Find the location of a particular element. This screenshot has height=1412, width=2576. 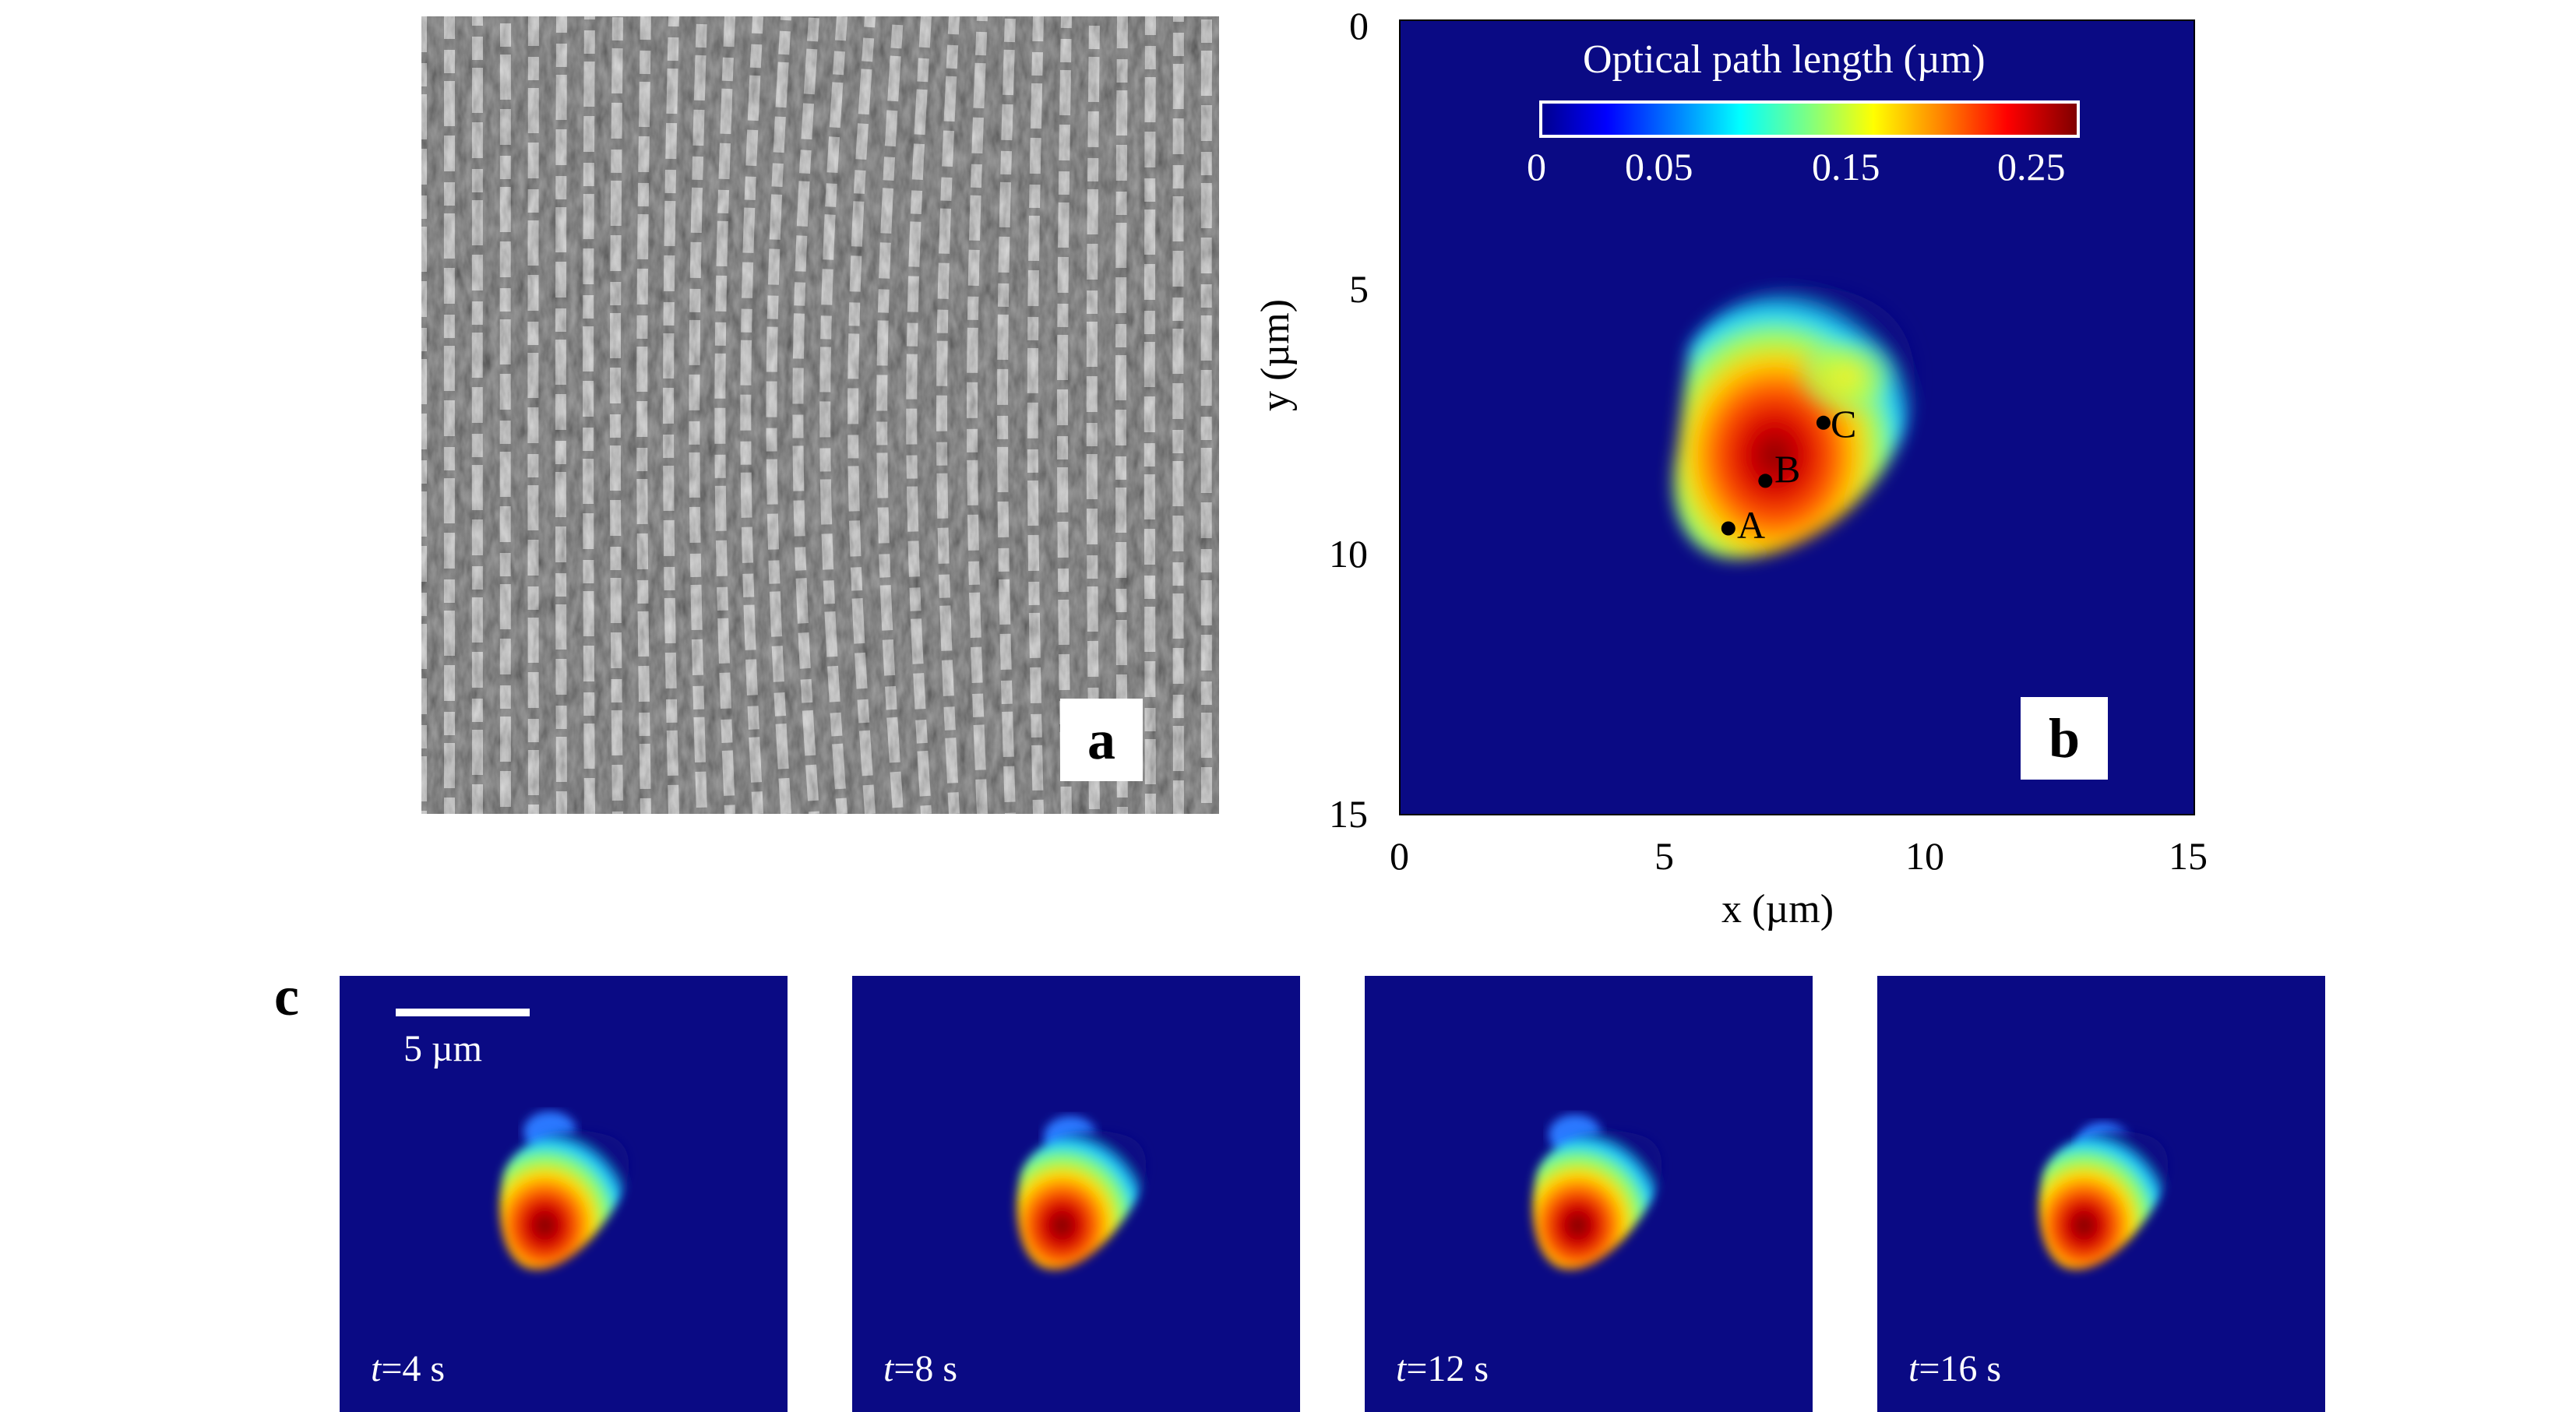

scale-bar is located at coordinates (463, 1013).